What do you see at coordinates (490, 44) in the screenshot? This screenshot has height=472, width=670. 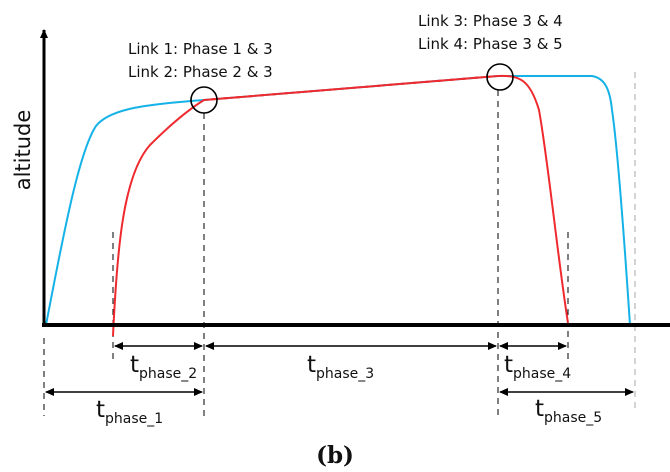 I see `link-4-note: Link 4: Phase 3 & 5` at bounding box center [490, 44].